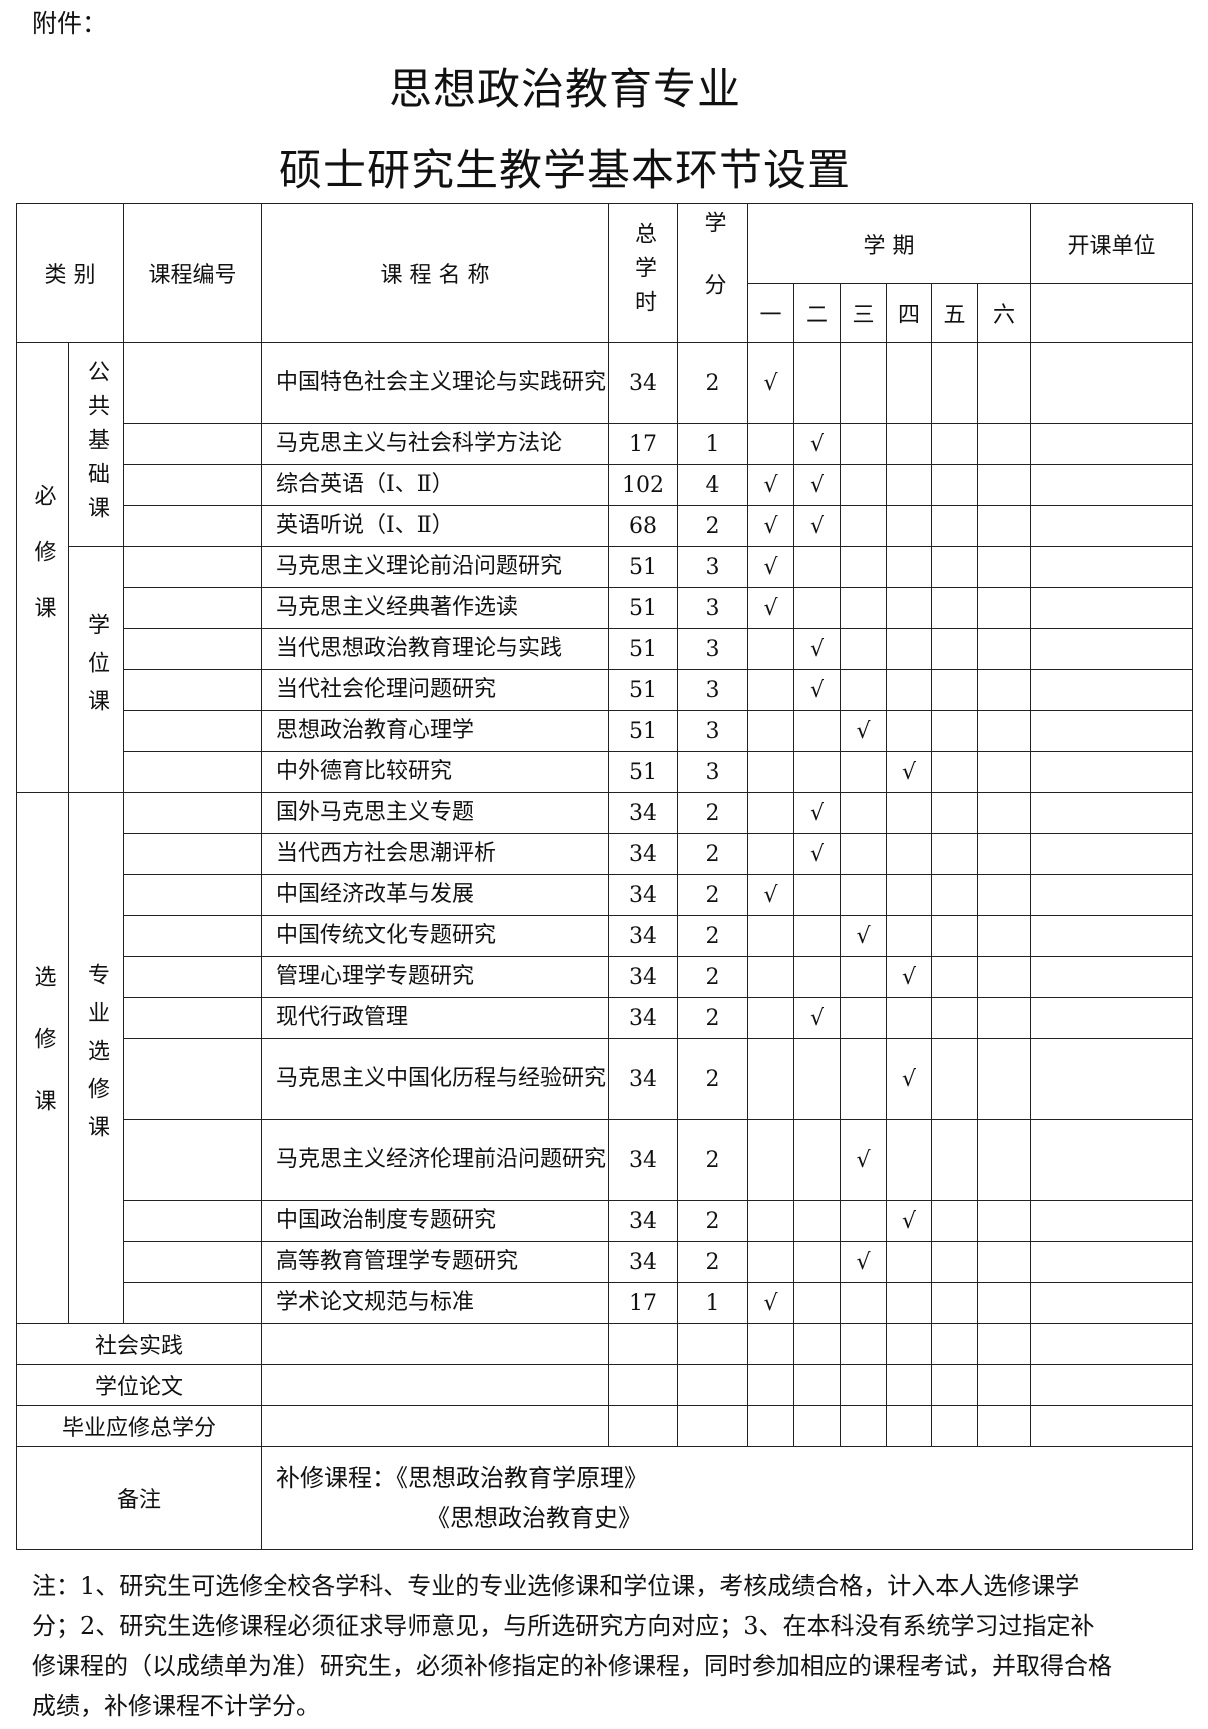  I want to click on table-row: 学术论文规范与标准 17 1 √, so click(605, 1303).